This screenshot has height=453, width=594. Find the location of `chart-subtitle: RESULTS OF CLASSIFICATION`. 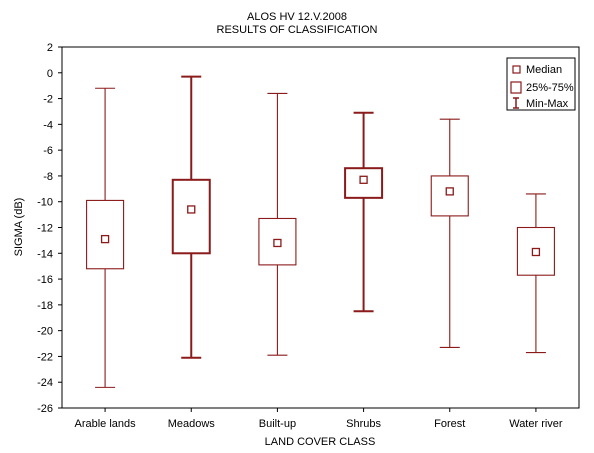

chart-subtitle: RESULTS OF CLASSIFICATION is located at coordinates (297, 30).